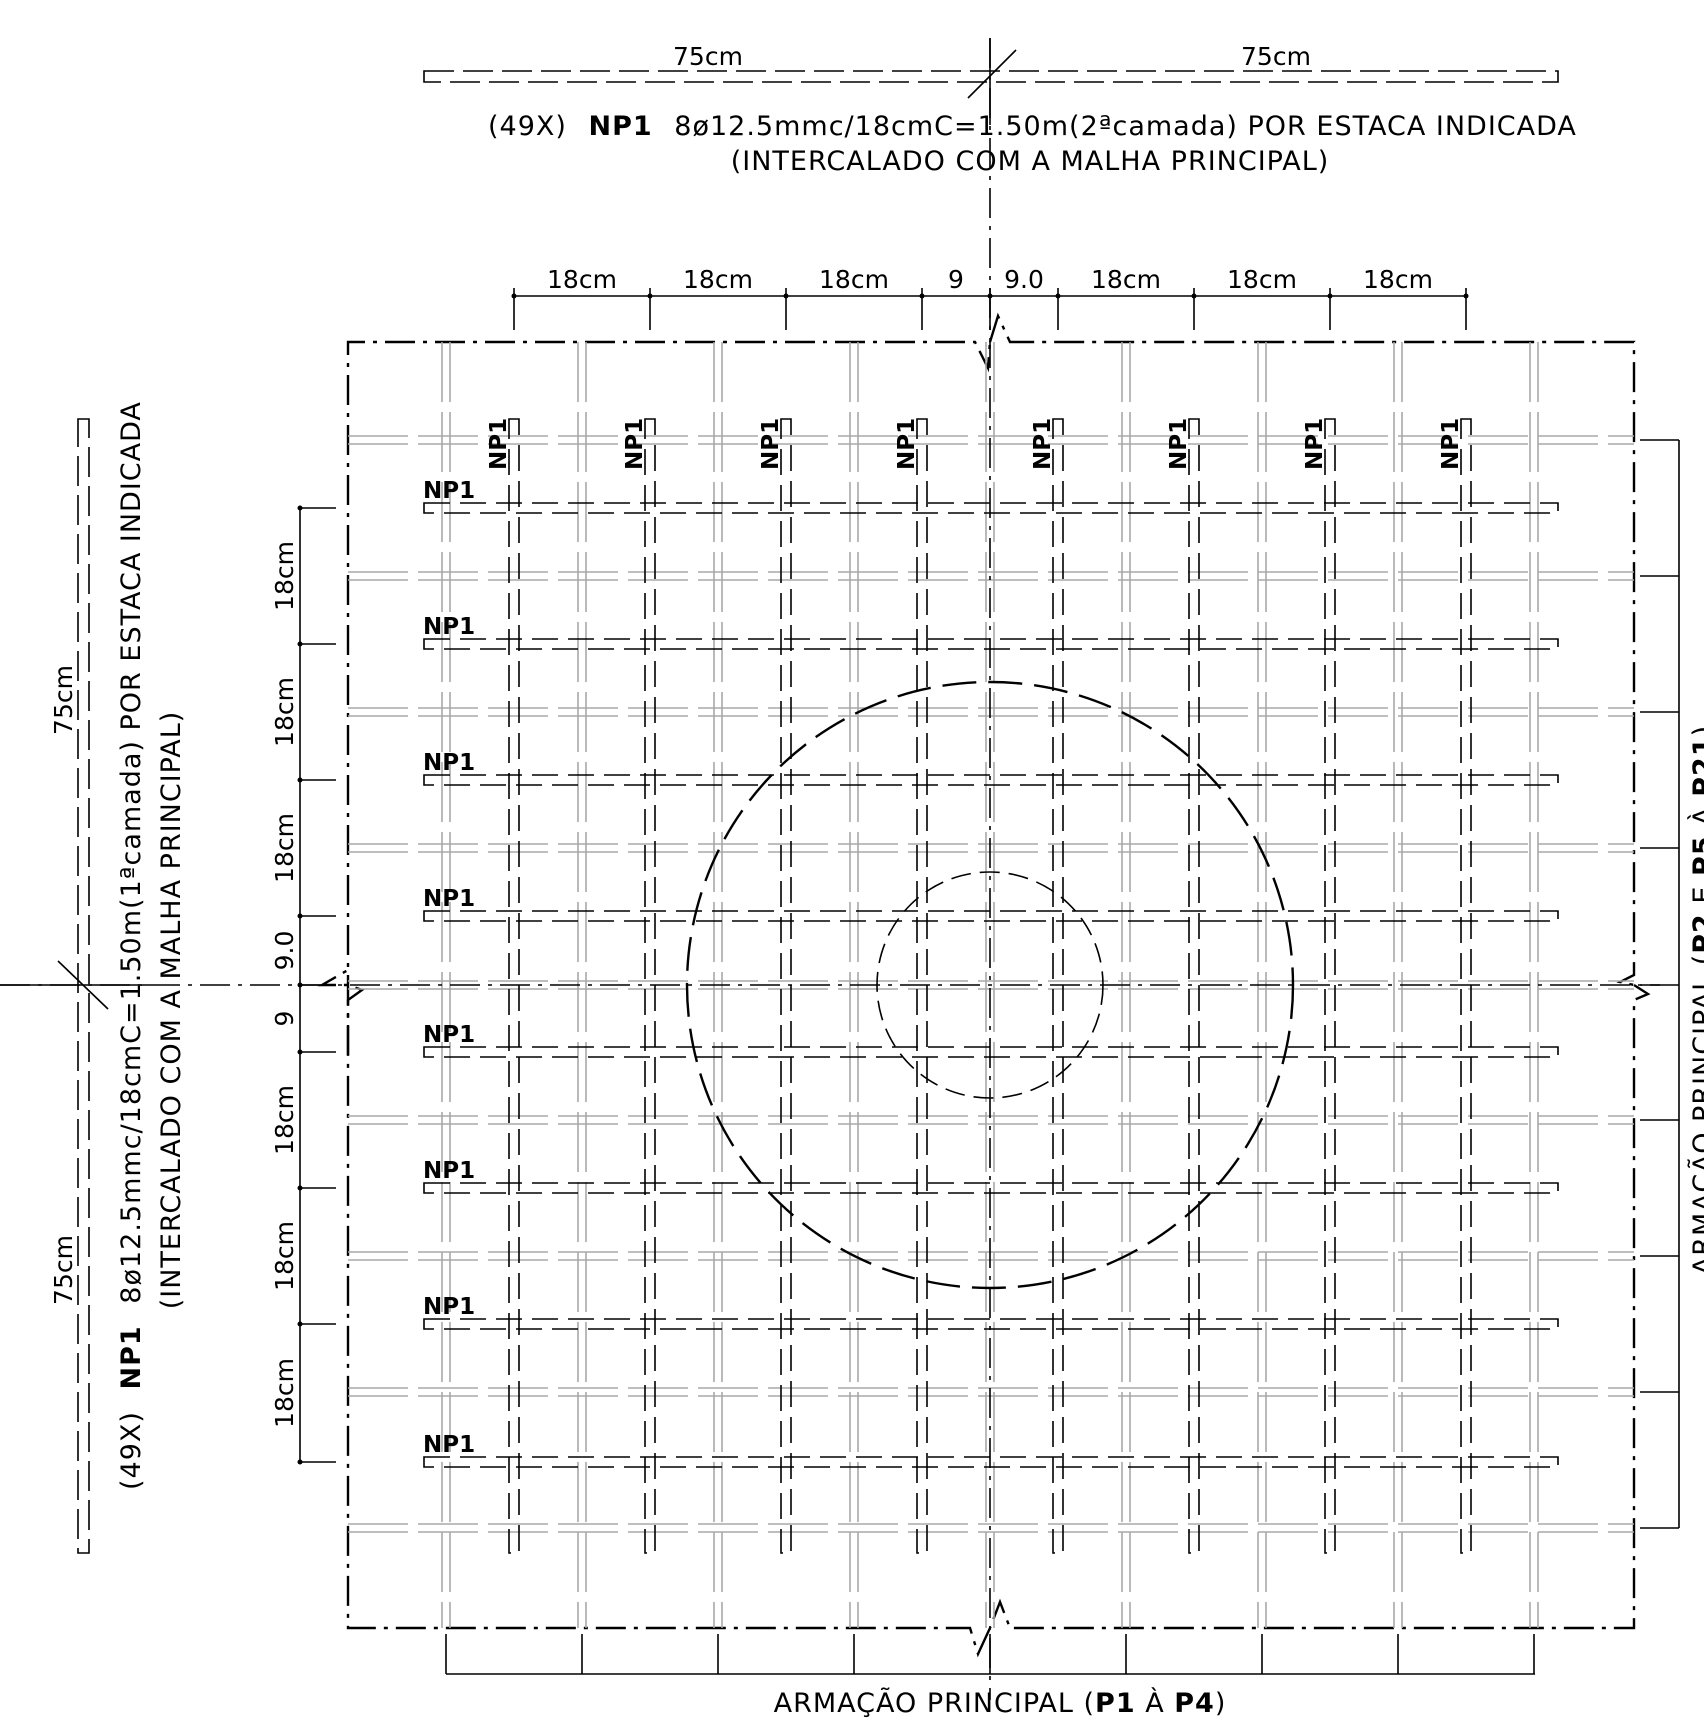  What do you see at coordinates (1194, 1703) in the screenshot?
I see `bottom-label-to: P4` at bounding box center [1194, 1703].